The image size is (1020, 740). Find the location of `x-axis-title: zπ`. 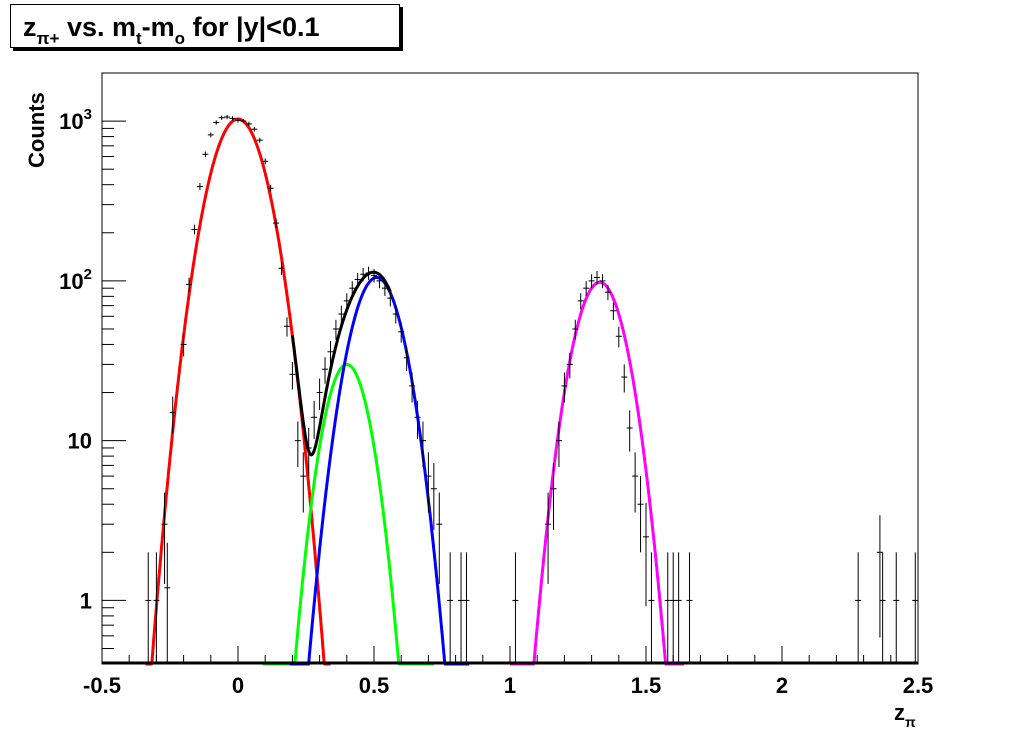

x-axis-title: zπ is located at coordinates (905, 715).